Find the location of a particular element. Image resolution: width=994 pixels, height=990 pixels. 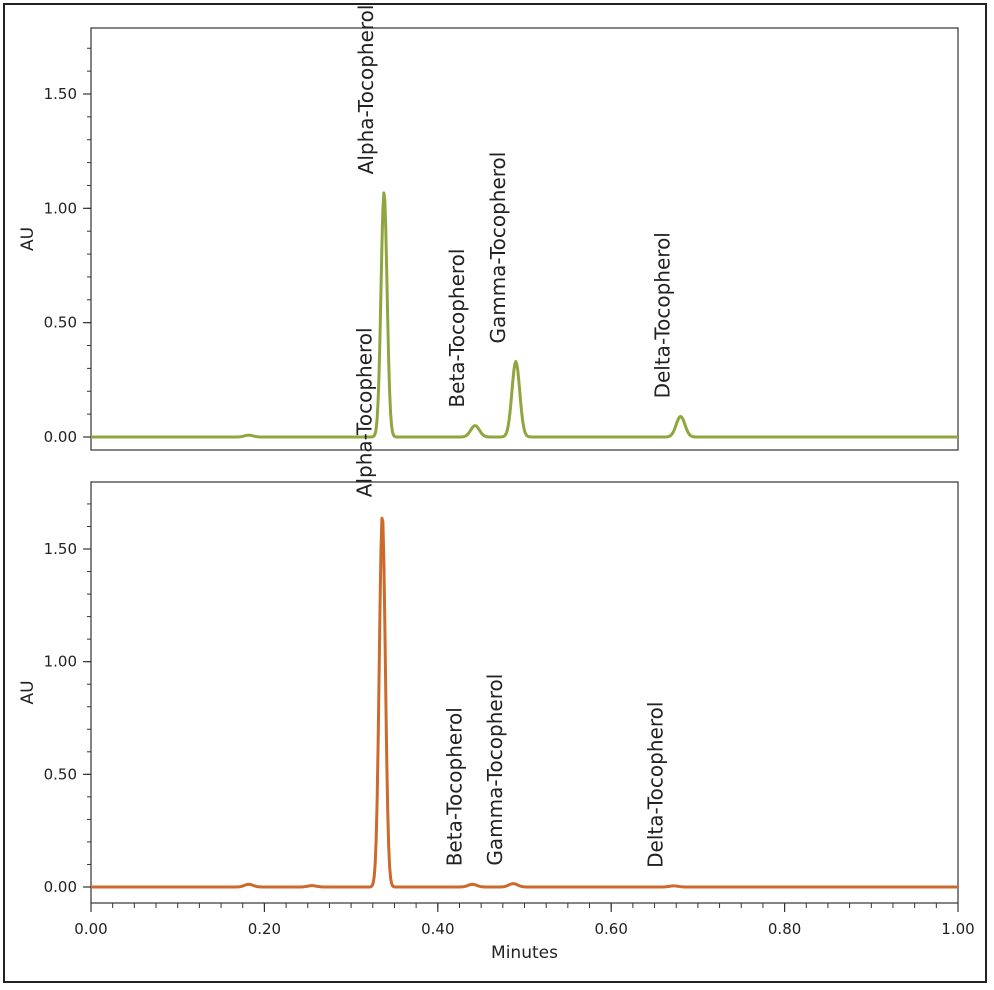

x-tick-label: 0.80 is located at coordinates (784, 929).